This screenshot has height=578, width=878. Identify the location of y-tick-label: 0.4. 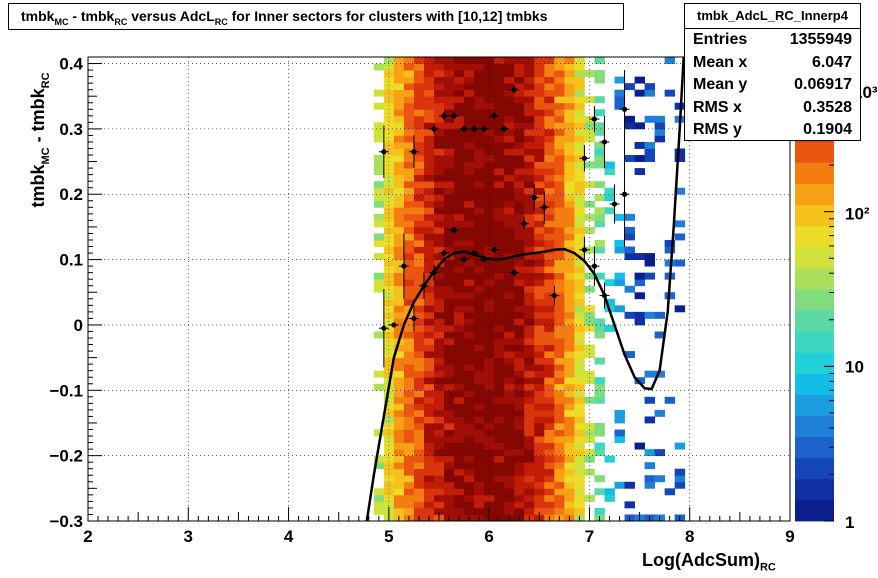
(71, 64).